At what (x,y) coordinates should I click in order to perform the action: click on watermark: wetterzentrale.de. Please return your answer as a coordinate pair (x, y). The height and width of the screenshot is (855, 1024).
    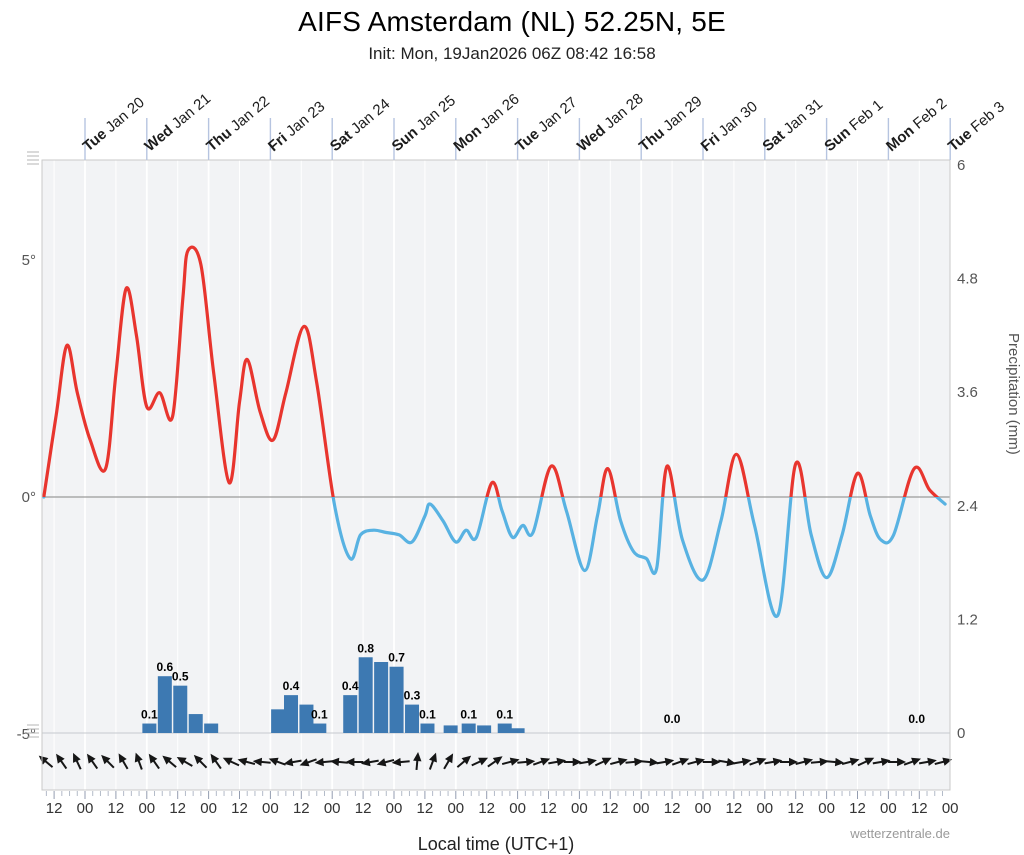
    Looking at the image, I should click on (900, 833).